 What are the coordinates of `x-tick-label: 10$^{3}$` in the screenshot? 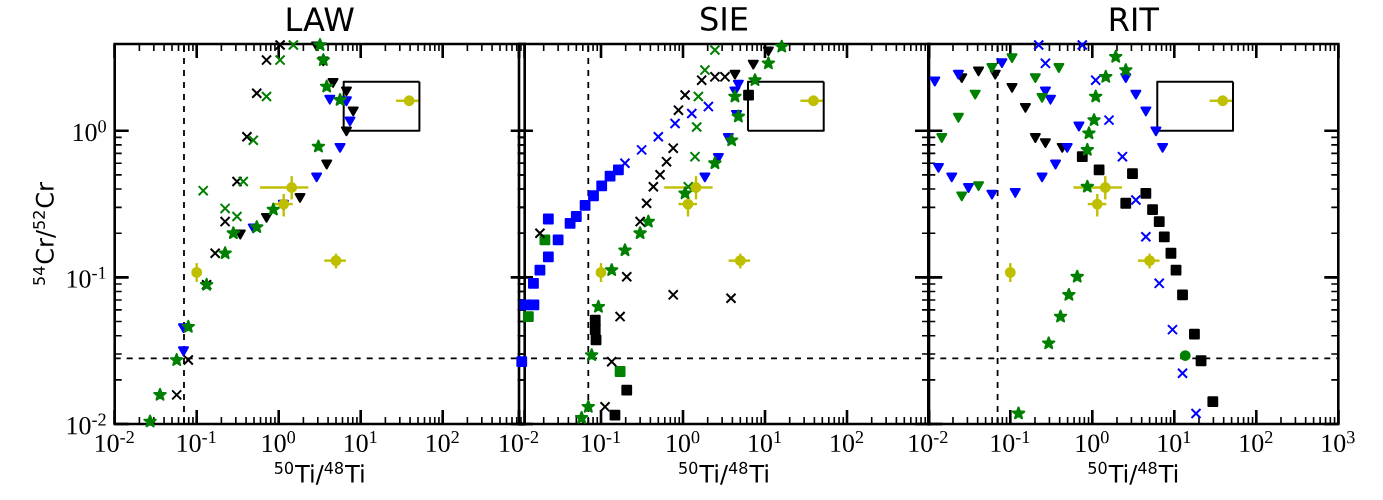 It's located at (1338, 442).